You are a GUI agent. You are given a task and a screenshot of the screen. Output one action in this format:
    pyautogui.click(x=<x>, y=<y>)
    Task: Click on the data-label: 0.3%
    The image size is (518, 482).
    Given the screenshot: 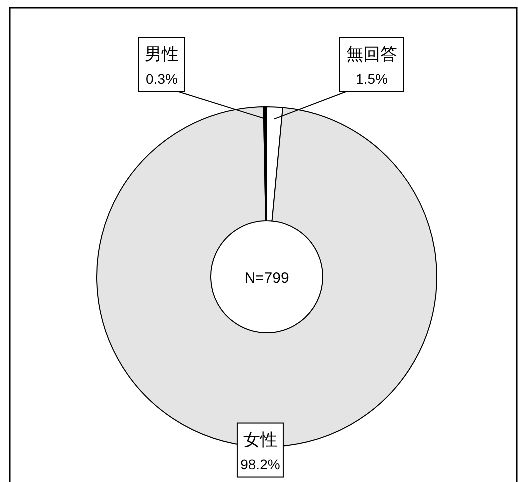 What is the action you would take?
    pyautogui.click(x=162, y=79)
    